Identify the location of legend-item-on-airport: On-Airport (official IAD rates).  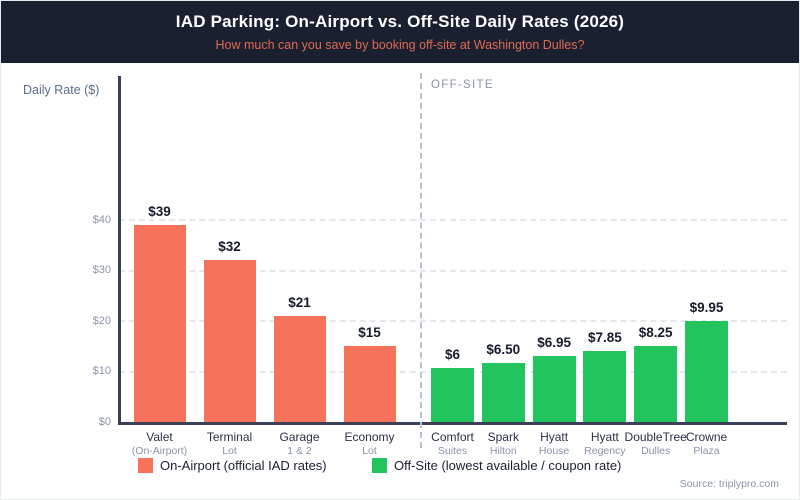
(232, 465).